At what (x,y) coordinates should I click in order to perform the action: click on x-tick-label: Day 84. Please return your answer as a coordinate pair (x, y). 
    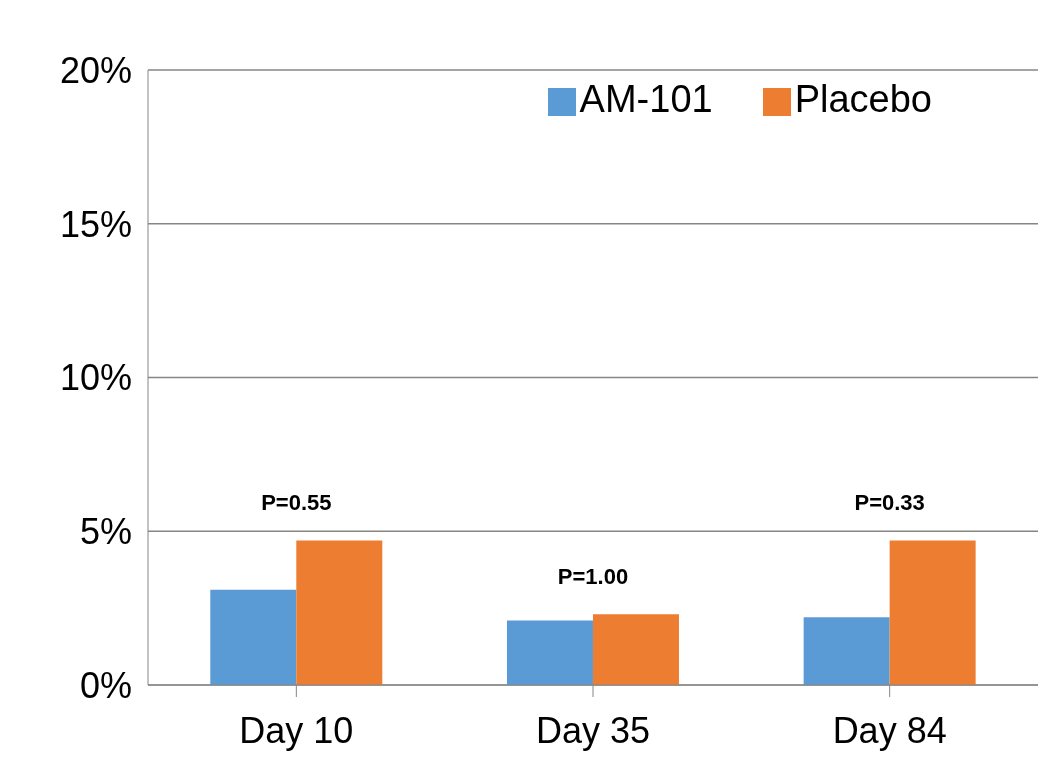
    Looking at the image, I should click on (889, 730).